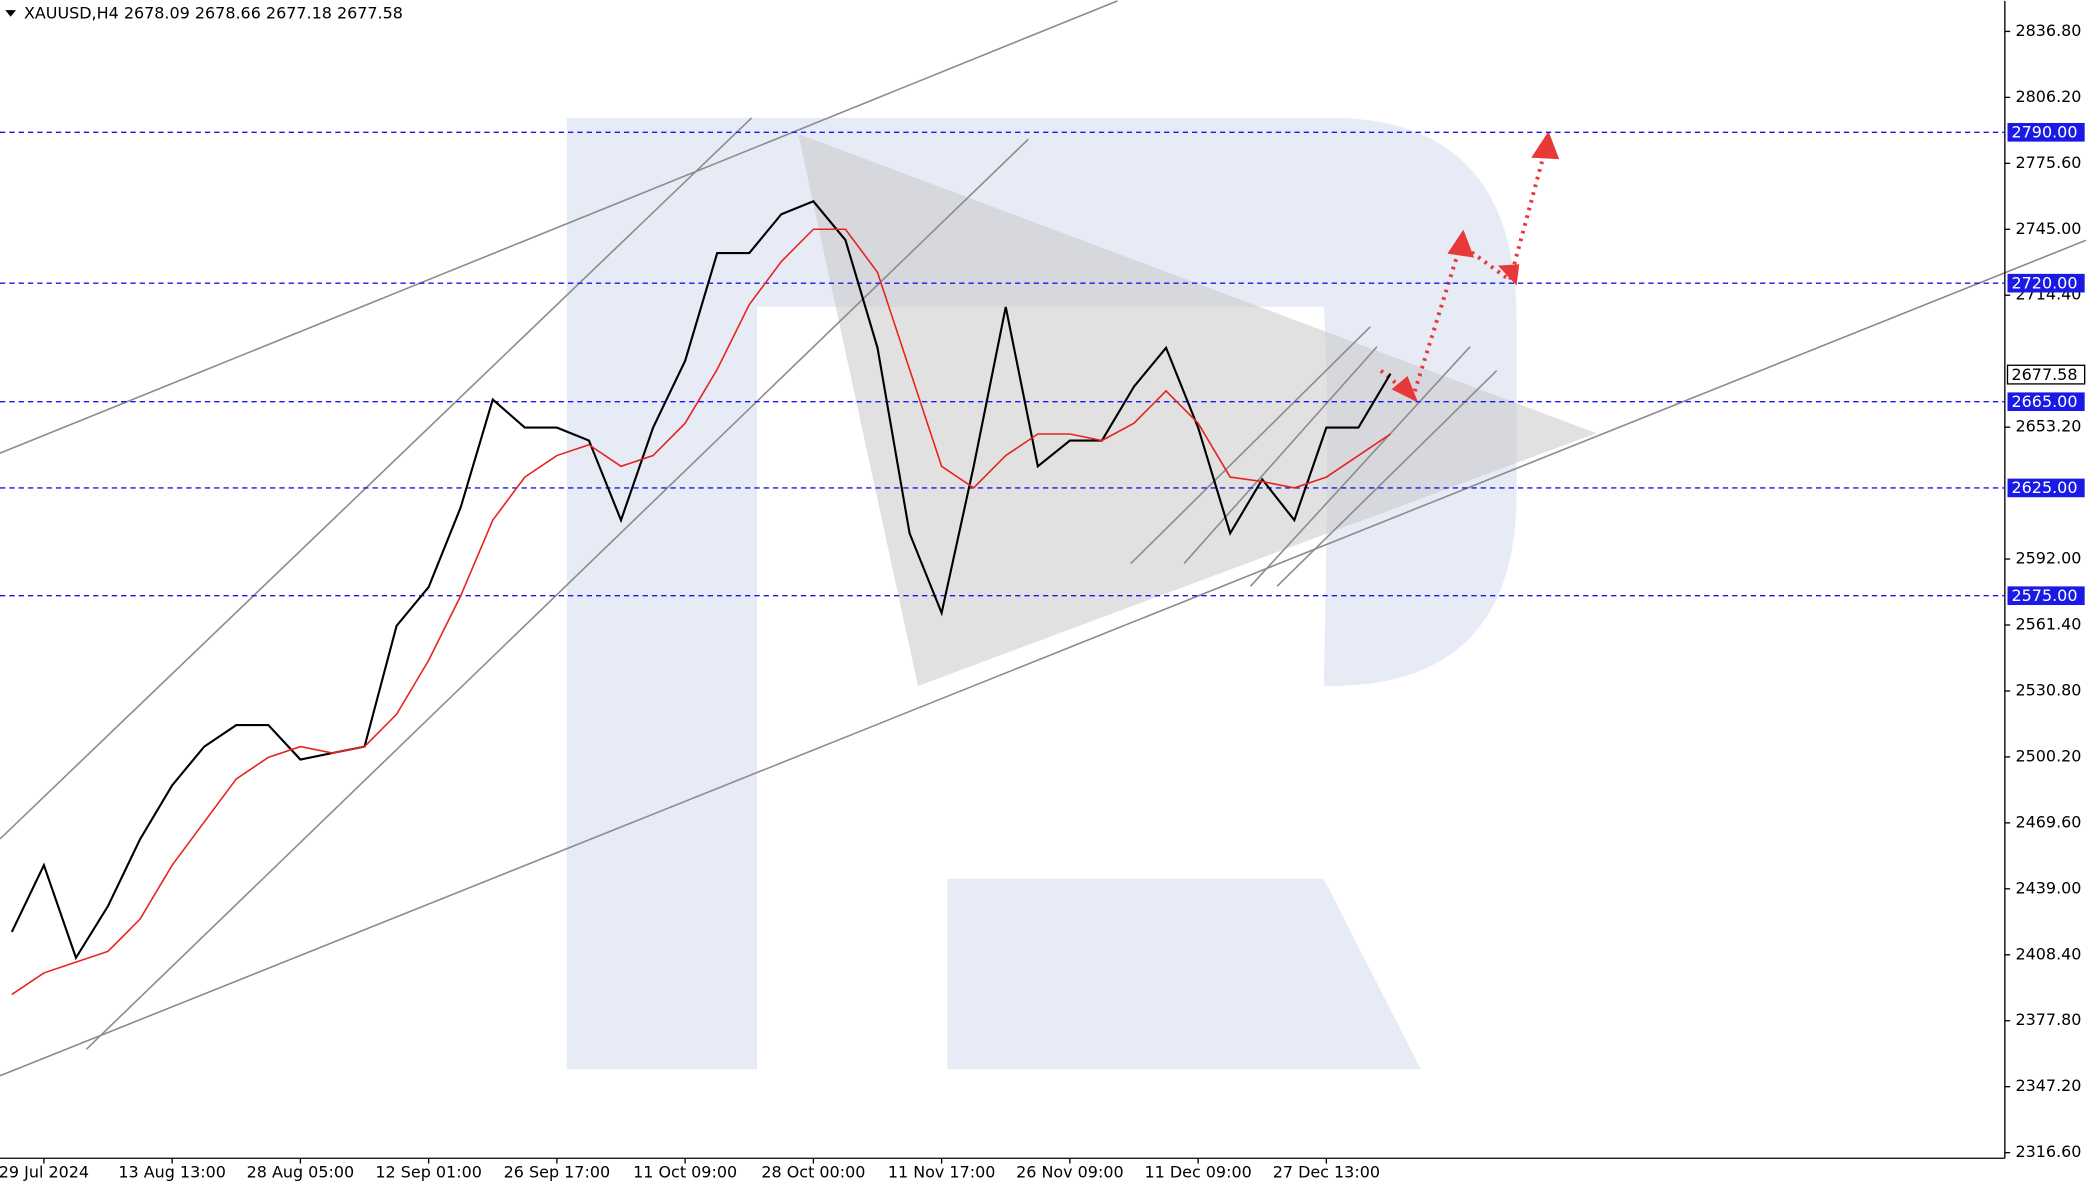 Image resolution: width=2086 pixels, height=1187 pixels. Describe the element at coordinates (10, 13) in the screenshot. I see `symbol-menu-icon` at that location.